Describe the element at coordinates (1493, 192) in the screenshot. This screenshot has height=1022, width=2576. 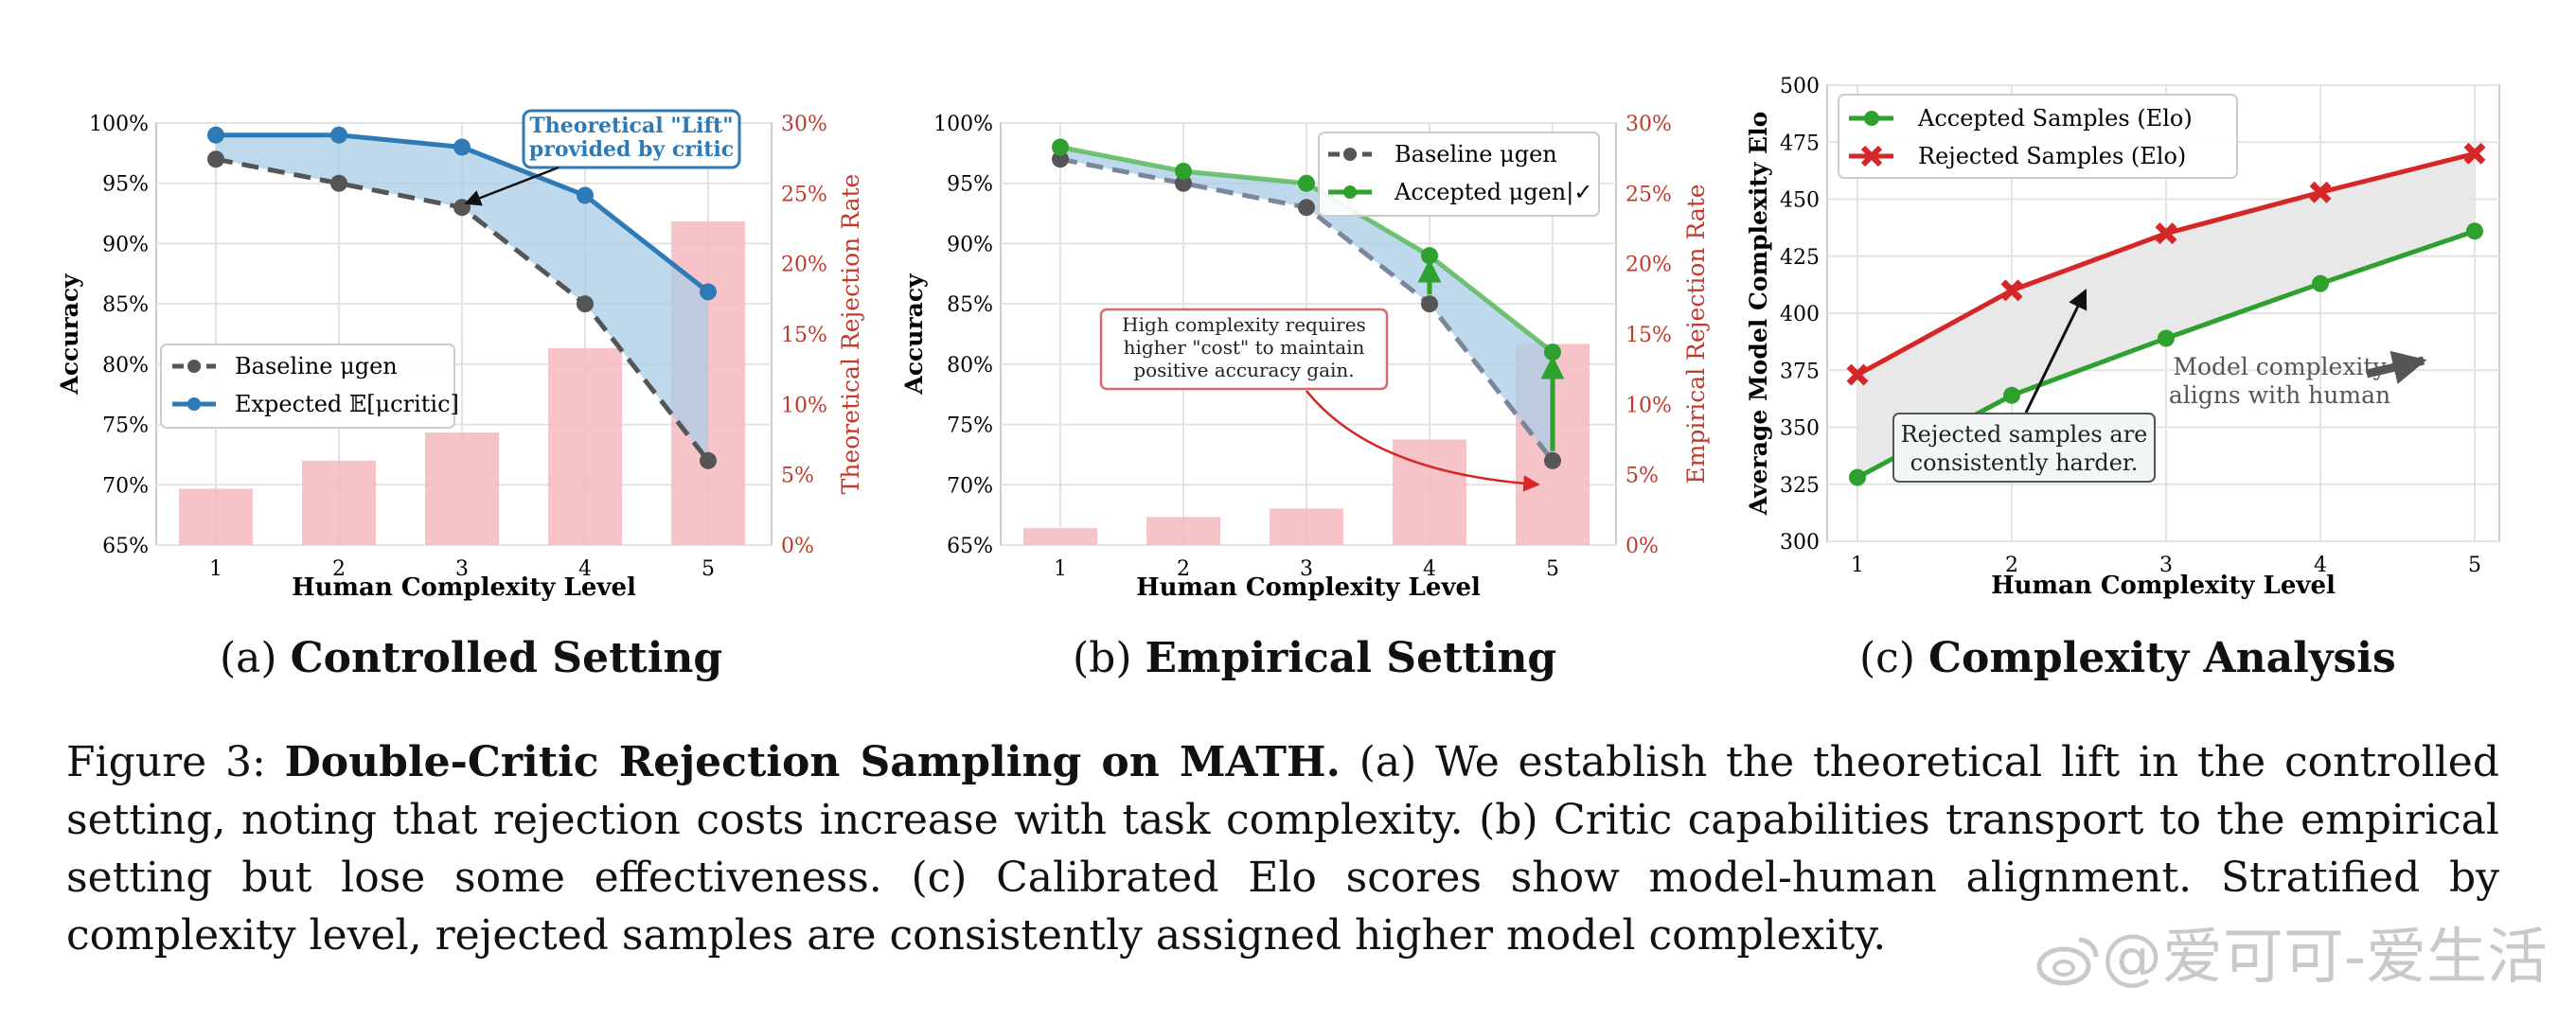
I see `panel-b-legend-accepted-label: Accepted μgen|✓` at that location.